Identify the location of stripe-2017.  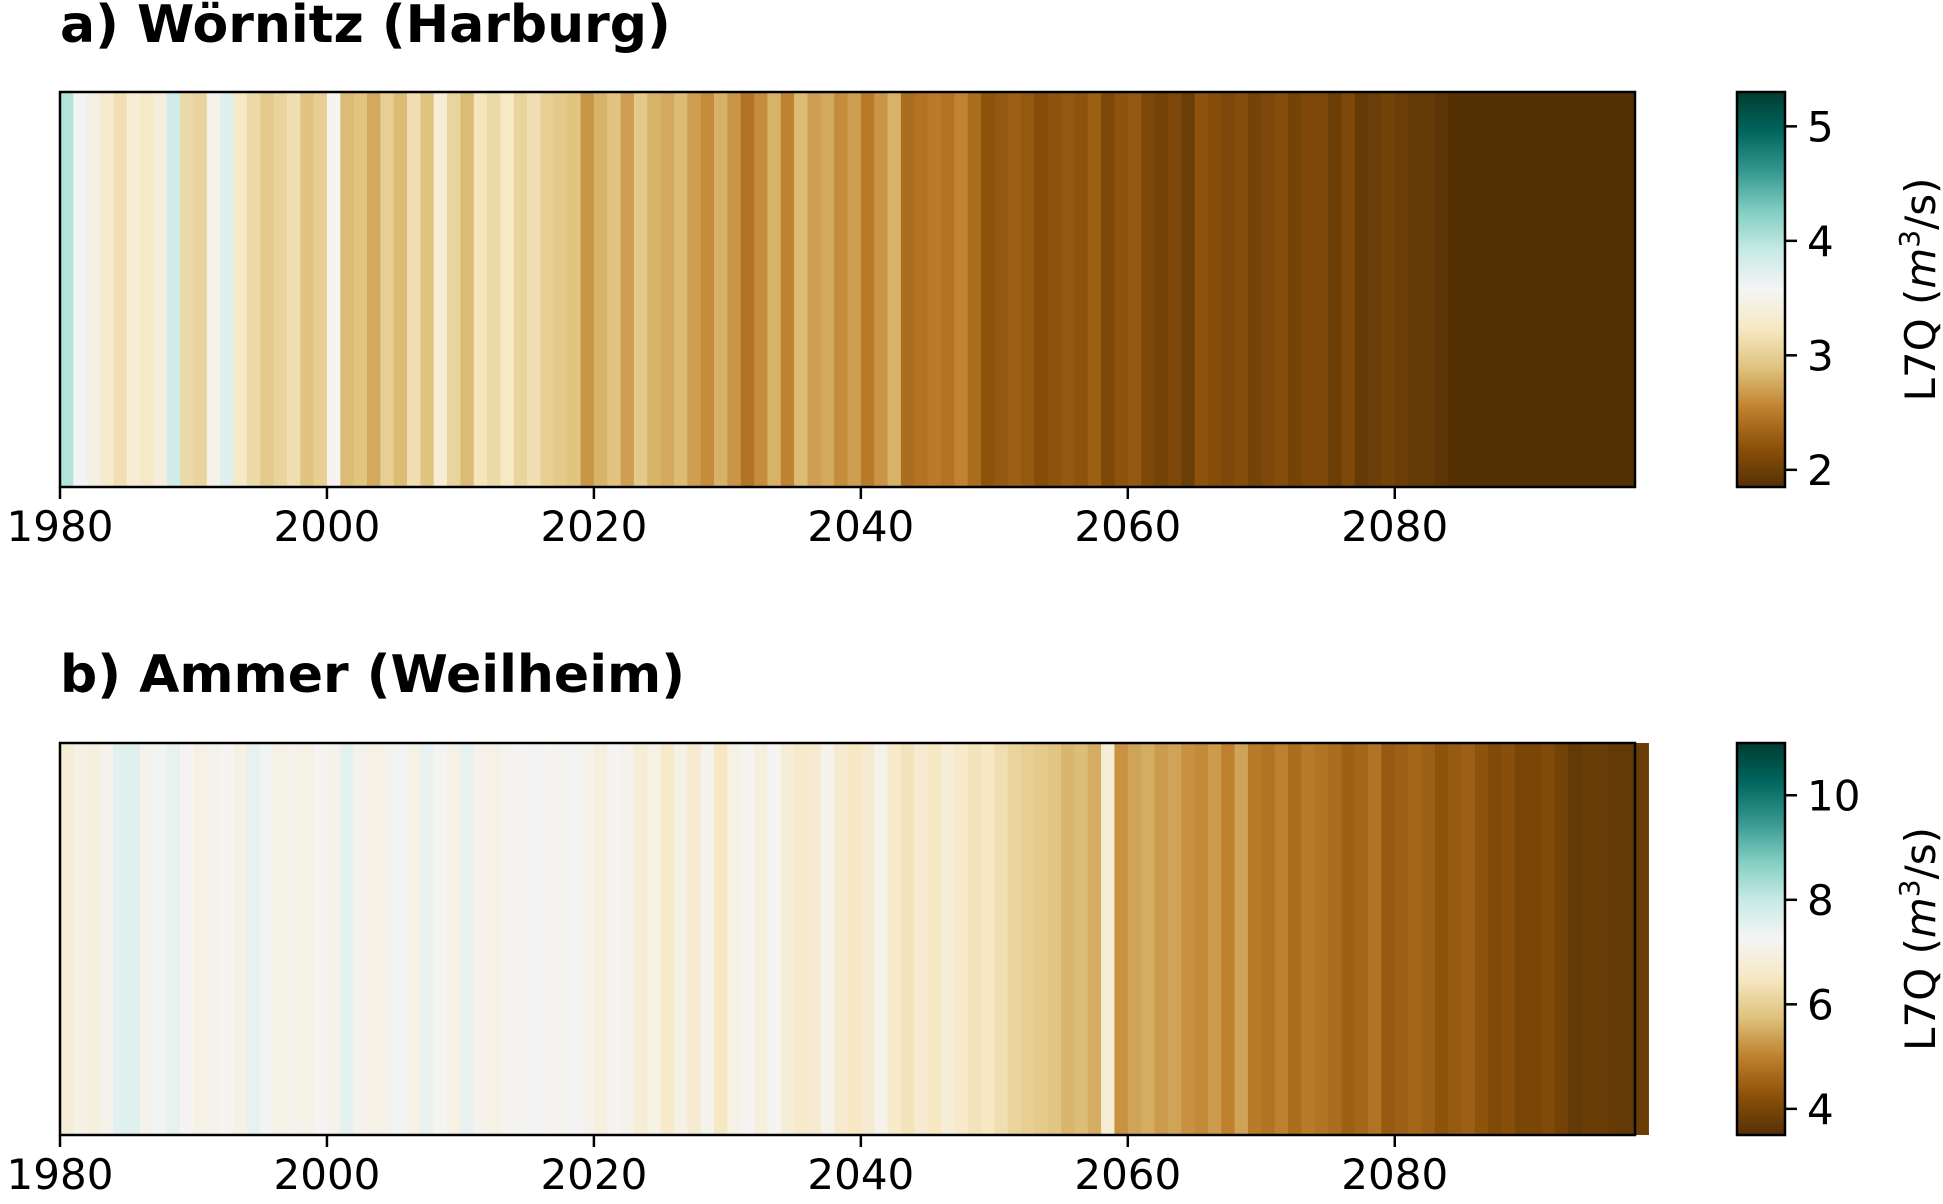
(560, 289).